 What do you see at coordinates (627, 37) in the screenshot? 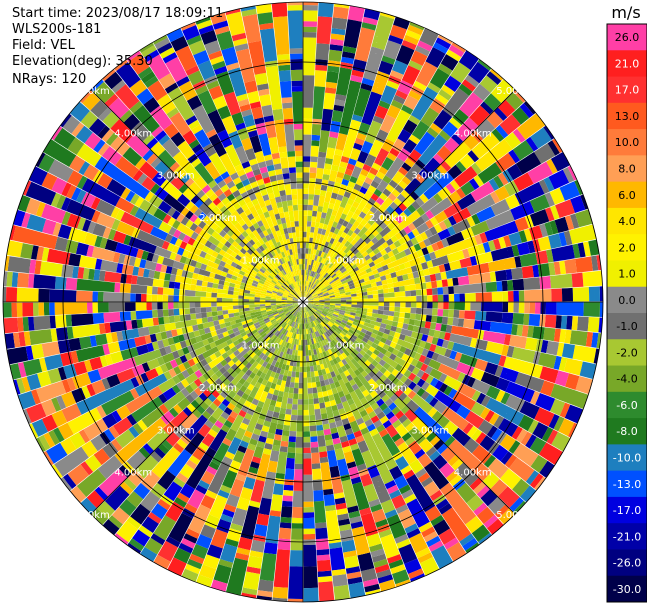
I see `colorbar-tick-label: 26.0` at bounding box center [627, 37].